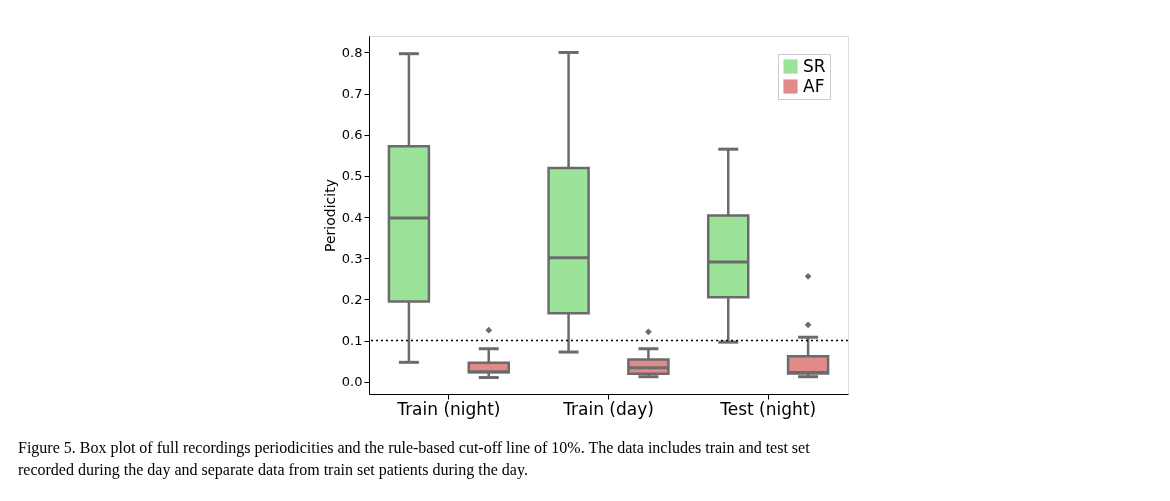 The height and width of the screenshot is (501, 1170). Describe the element at coordinates (352, 135) in the screenshot. I see `y-tick-label: 0.6` at that location.